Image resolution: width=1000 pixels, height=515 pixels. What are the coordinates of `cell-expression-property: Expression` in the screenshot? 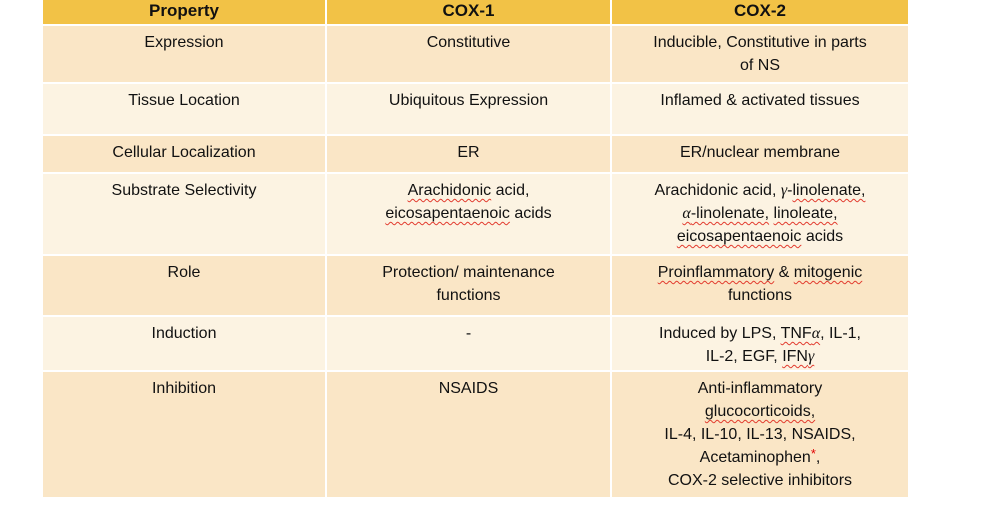 It's located at (184, 54).